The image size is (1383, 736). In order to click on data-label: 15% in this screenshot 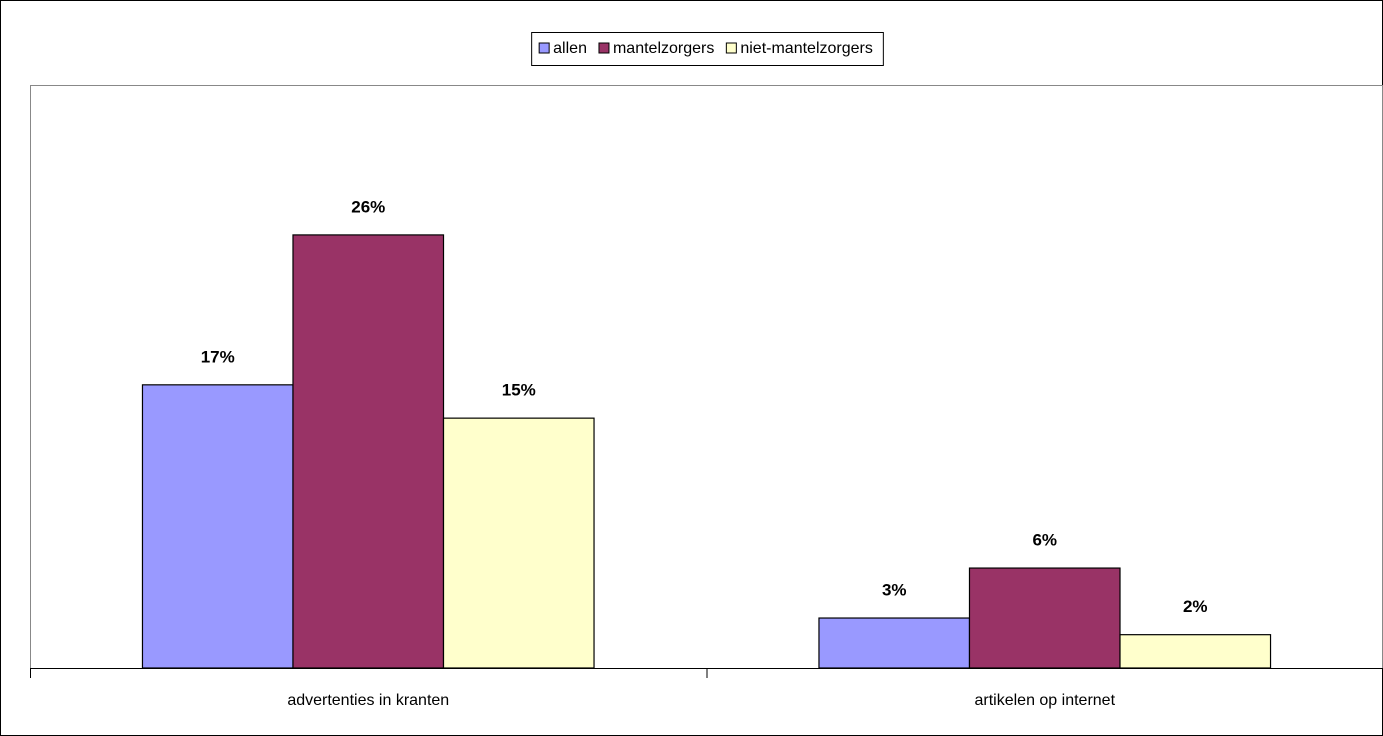, I will do `click(519, 390)`.